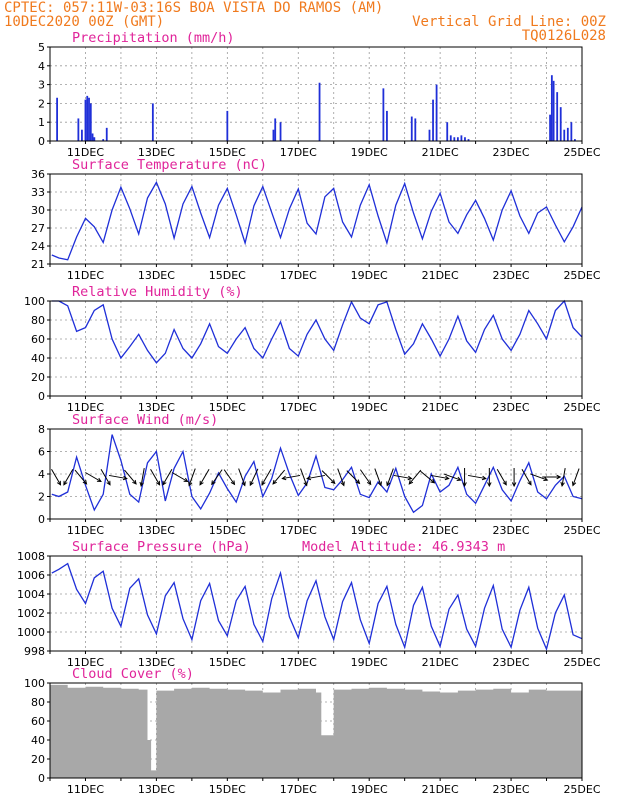 The width and height of the screenshot is (618, 800). Describe the element at coordinates (38, 721) in the screenshot. I see `cloud-cover-y-tick-label: 60` at that location.